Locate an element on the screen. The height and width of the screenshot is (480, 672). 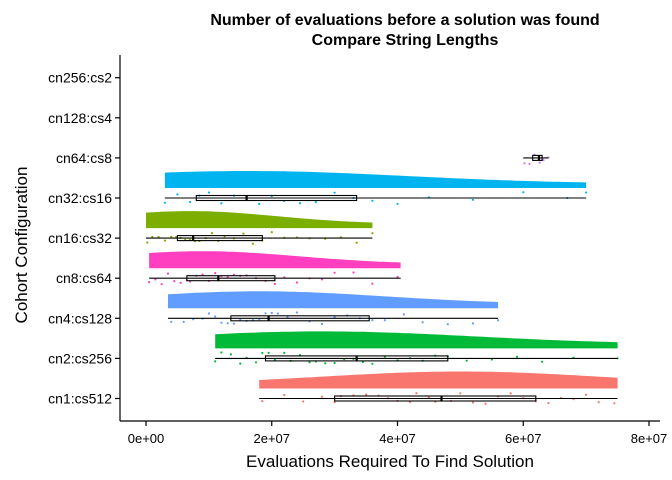
y-tick-label: cn2:cs256 is located at coordinates (80, 358).